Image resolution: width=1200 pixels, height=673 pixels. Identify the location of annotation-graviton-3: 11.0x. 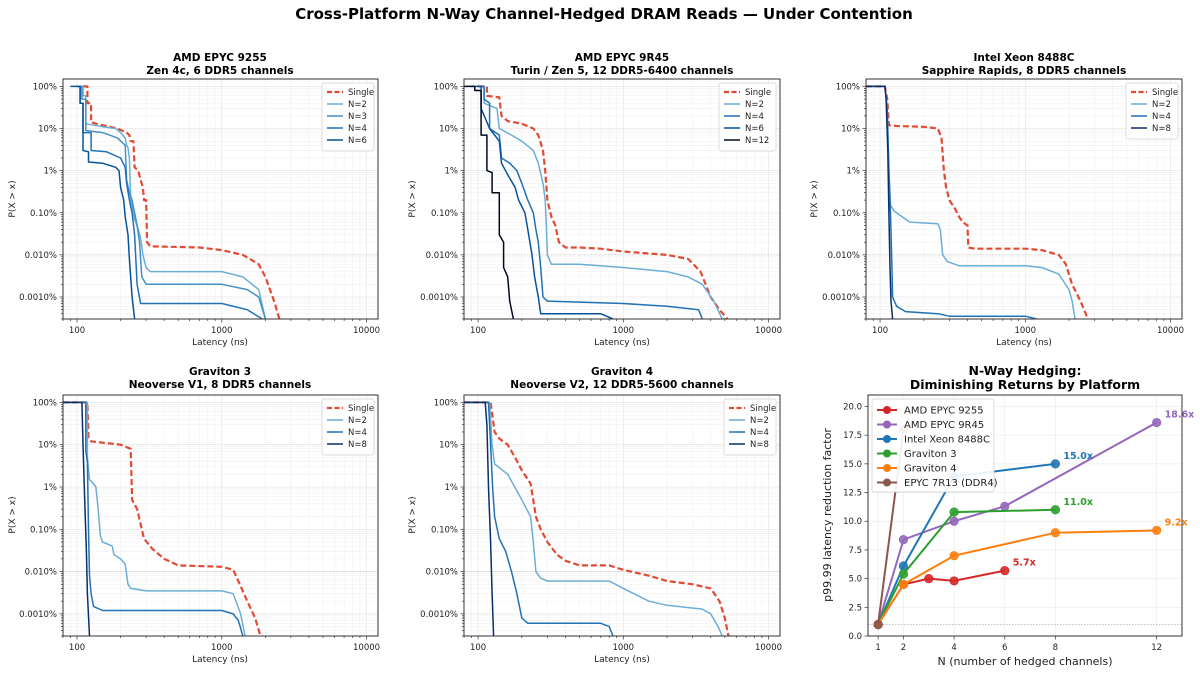
(1078, 502).